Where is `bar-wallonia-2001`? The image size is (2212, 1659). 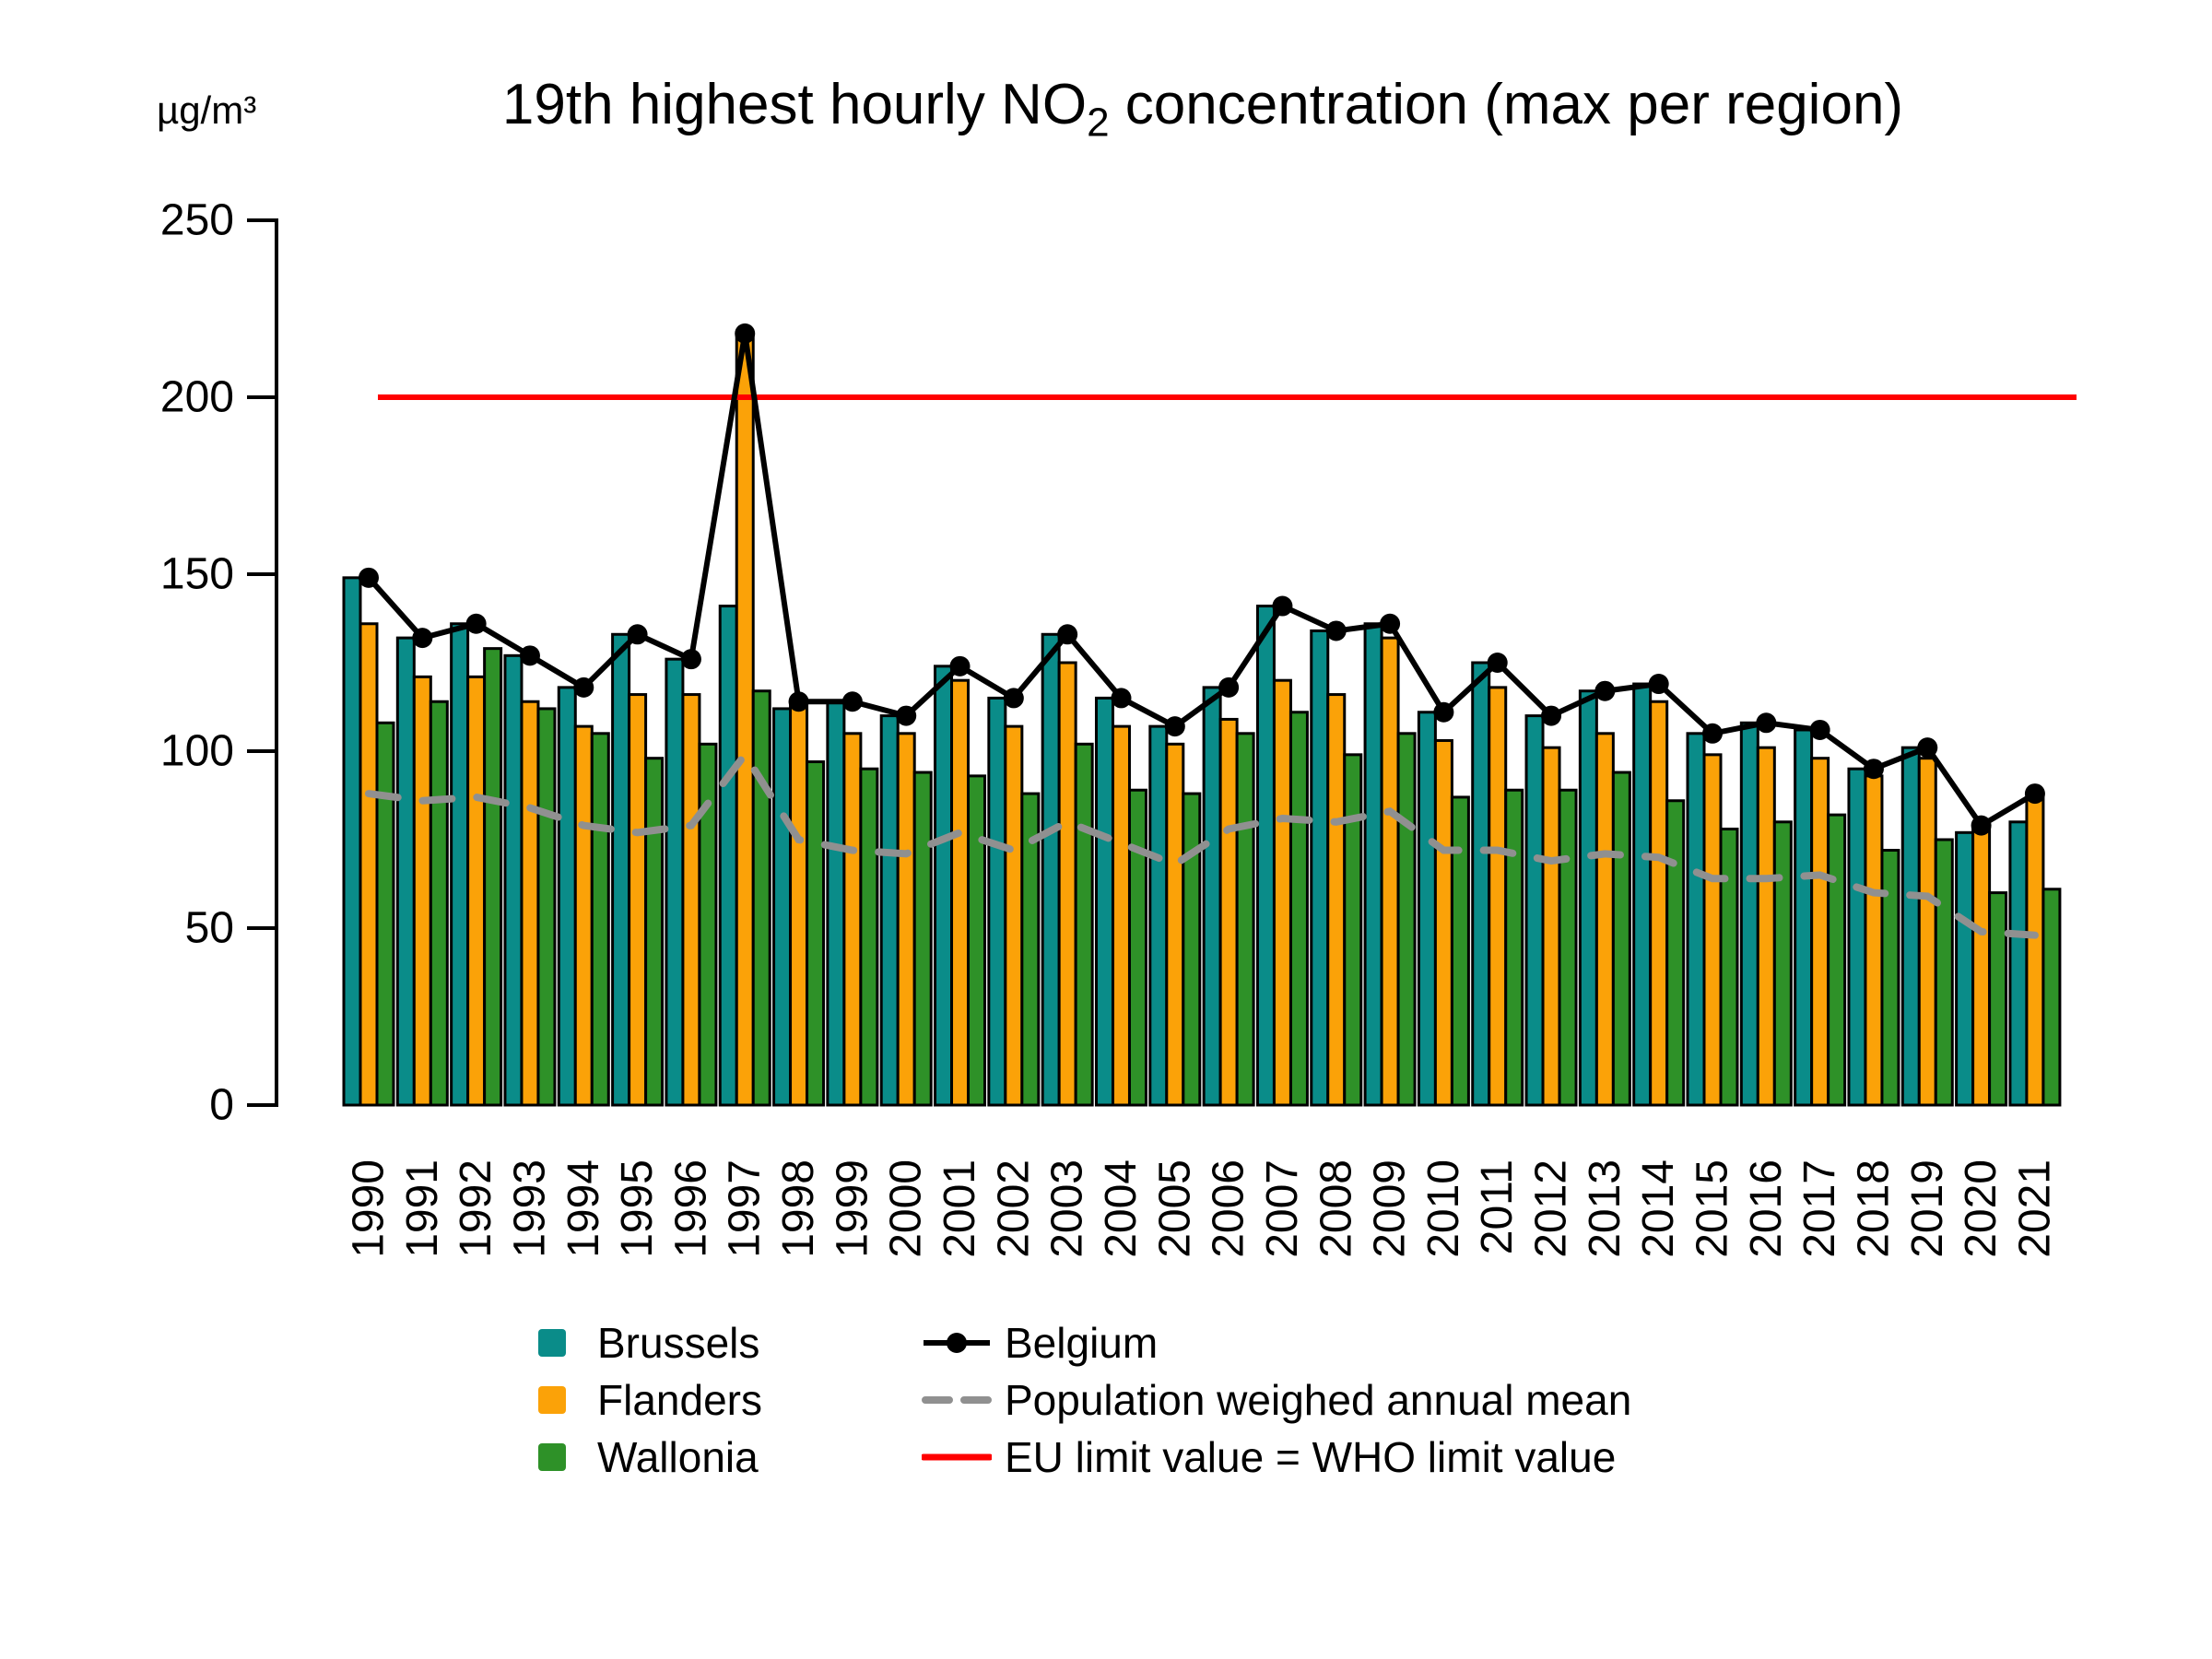 bar-wallonia-2001 is located at coordinates (977, 940).